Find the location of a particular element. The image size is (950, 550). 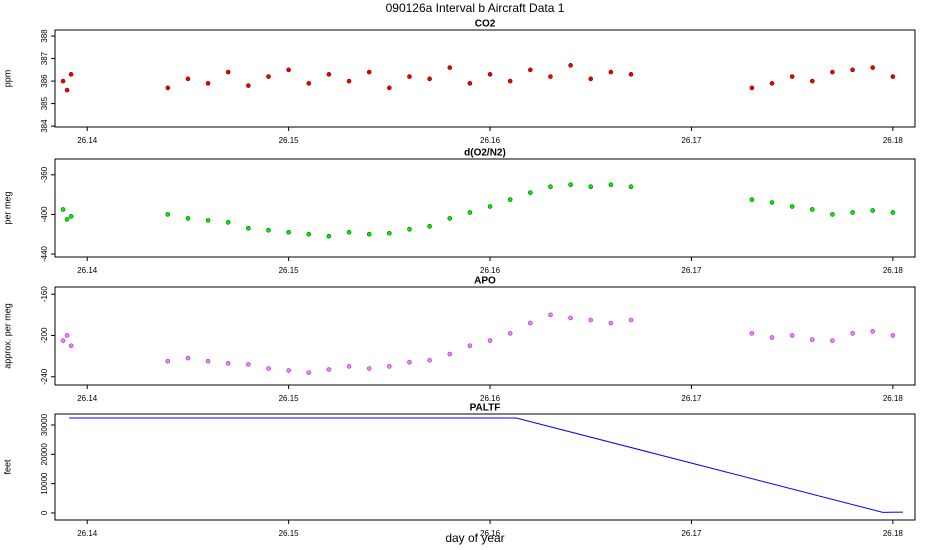

y-tick-label: -240 is located at coordinates (44, 376).